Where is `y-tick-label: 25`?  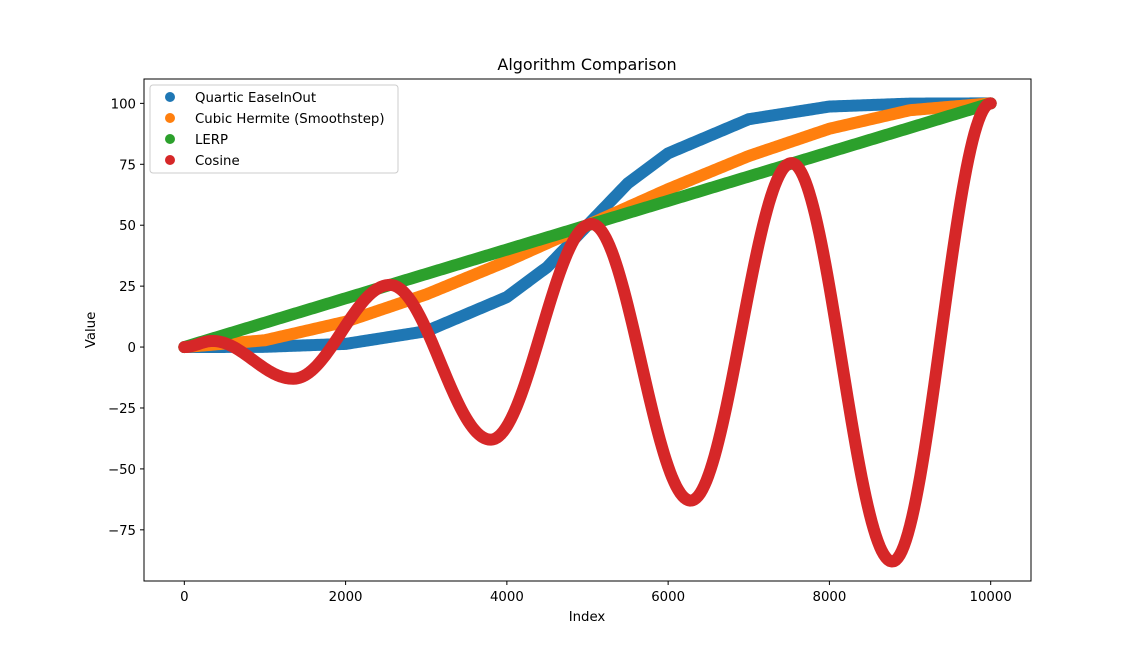 y-tick-label: 25 is located at coordinates (127, 287).